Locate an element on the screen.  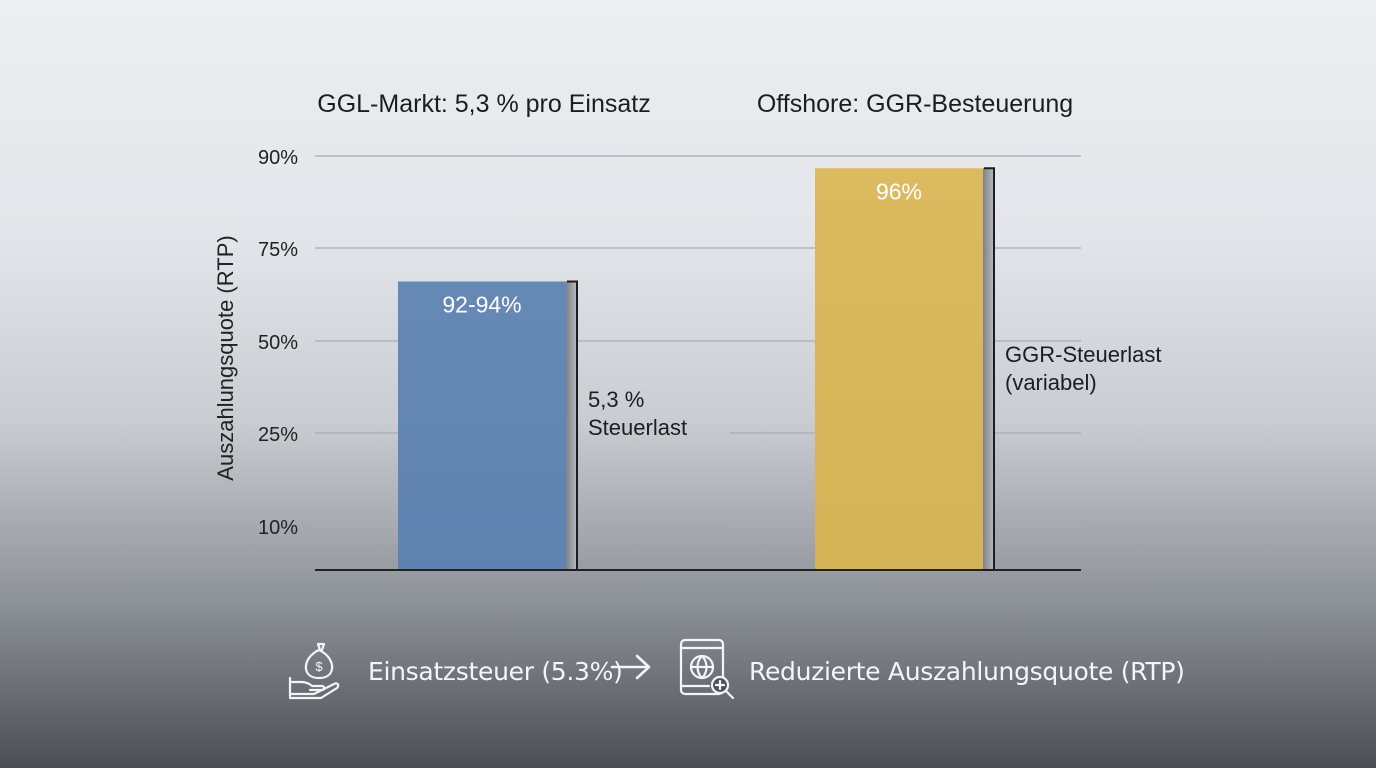
y-tick-labels: 10% 25% 50% 75% 90% is located at coordinates (278, 343).